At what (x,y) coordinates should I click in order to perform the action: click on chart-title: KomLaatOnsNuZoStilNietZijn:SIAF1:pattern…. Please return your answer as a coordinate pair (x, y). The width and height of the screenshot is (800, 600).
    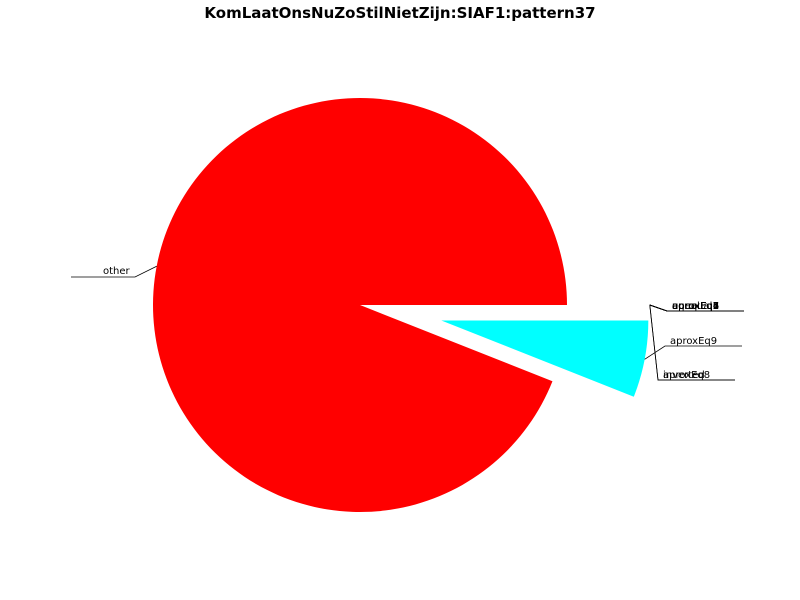
    Looking at the image, I should click on (399, 13).